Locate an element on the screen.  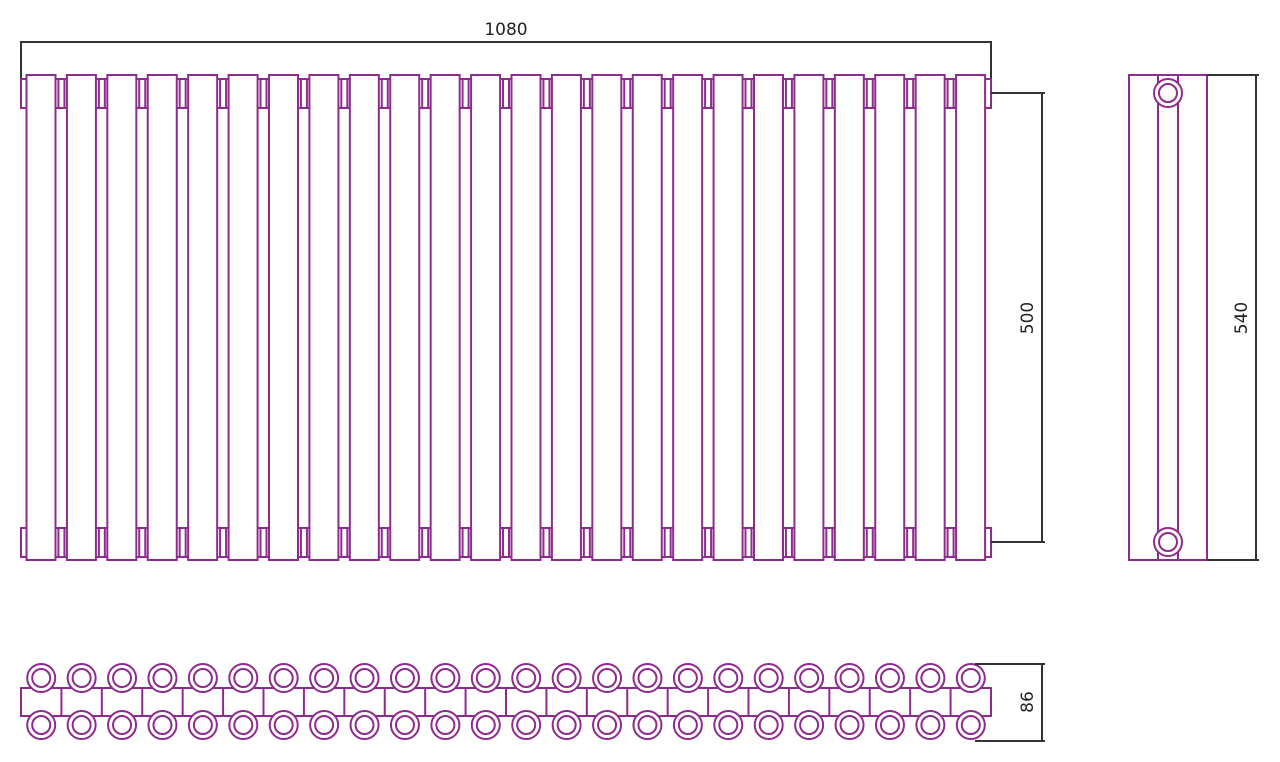
bottom-view is located at coordinates (506, 701).